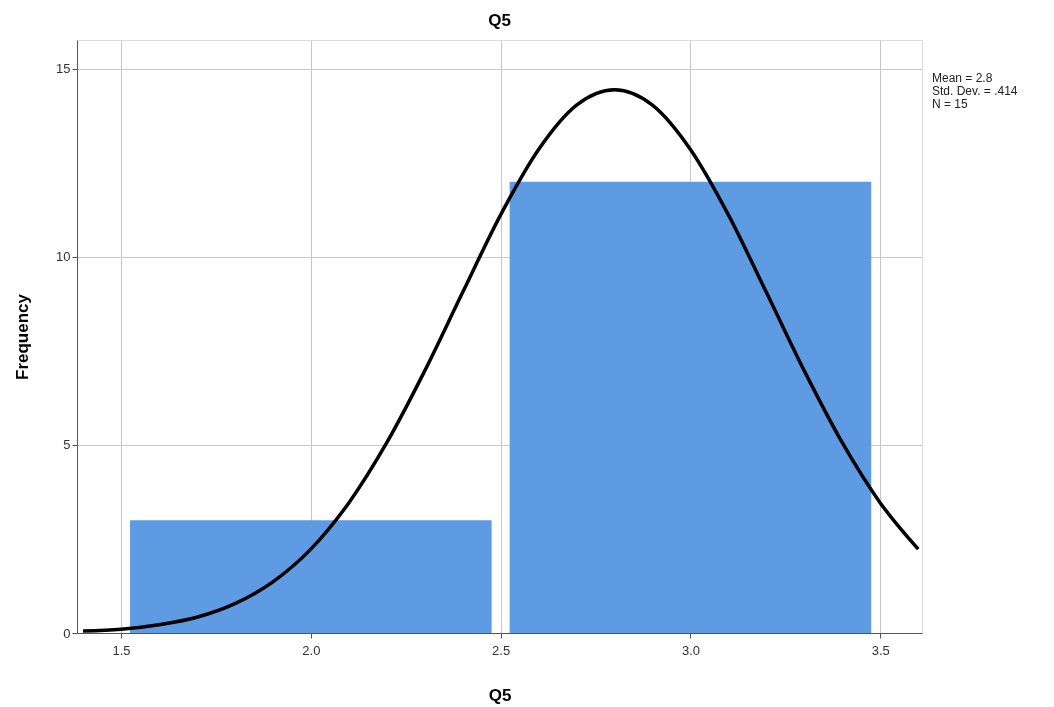  I want to click on text: Mean = 2.8, so click(962, 78).